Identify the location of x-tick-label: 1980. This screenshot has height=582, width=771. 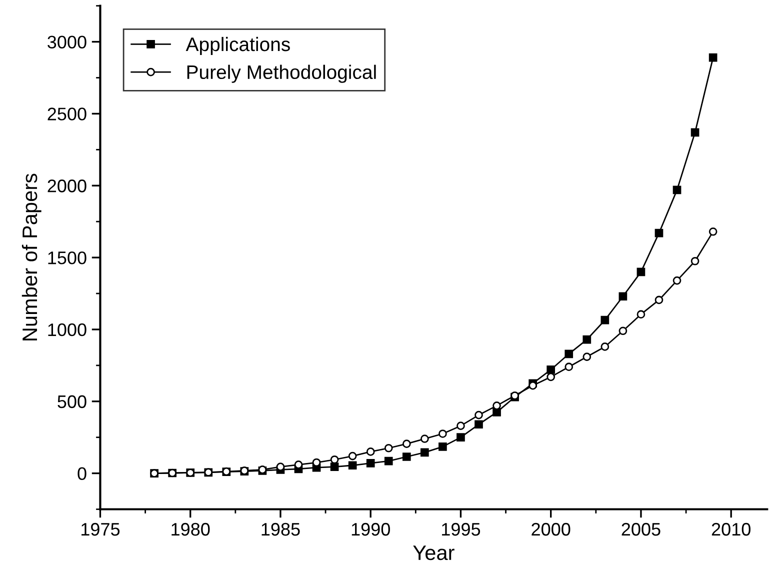
(191, 529).